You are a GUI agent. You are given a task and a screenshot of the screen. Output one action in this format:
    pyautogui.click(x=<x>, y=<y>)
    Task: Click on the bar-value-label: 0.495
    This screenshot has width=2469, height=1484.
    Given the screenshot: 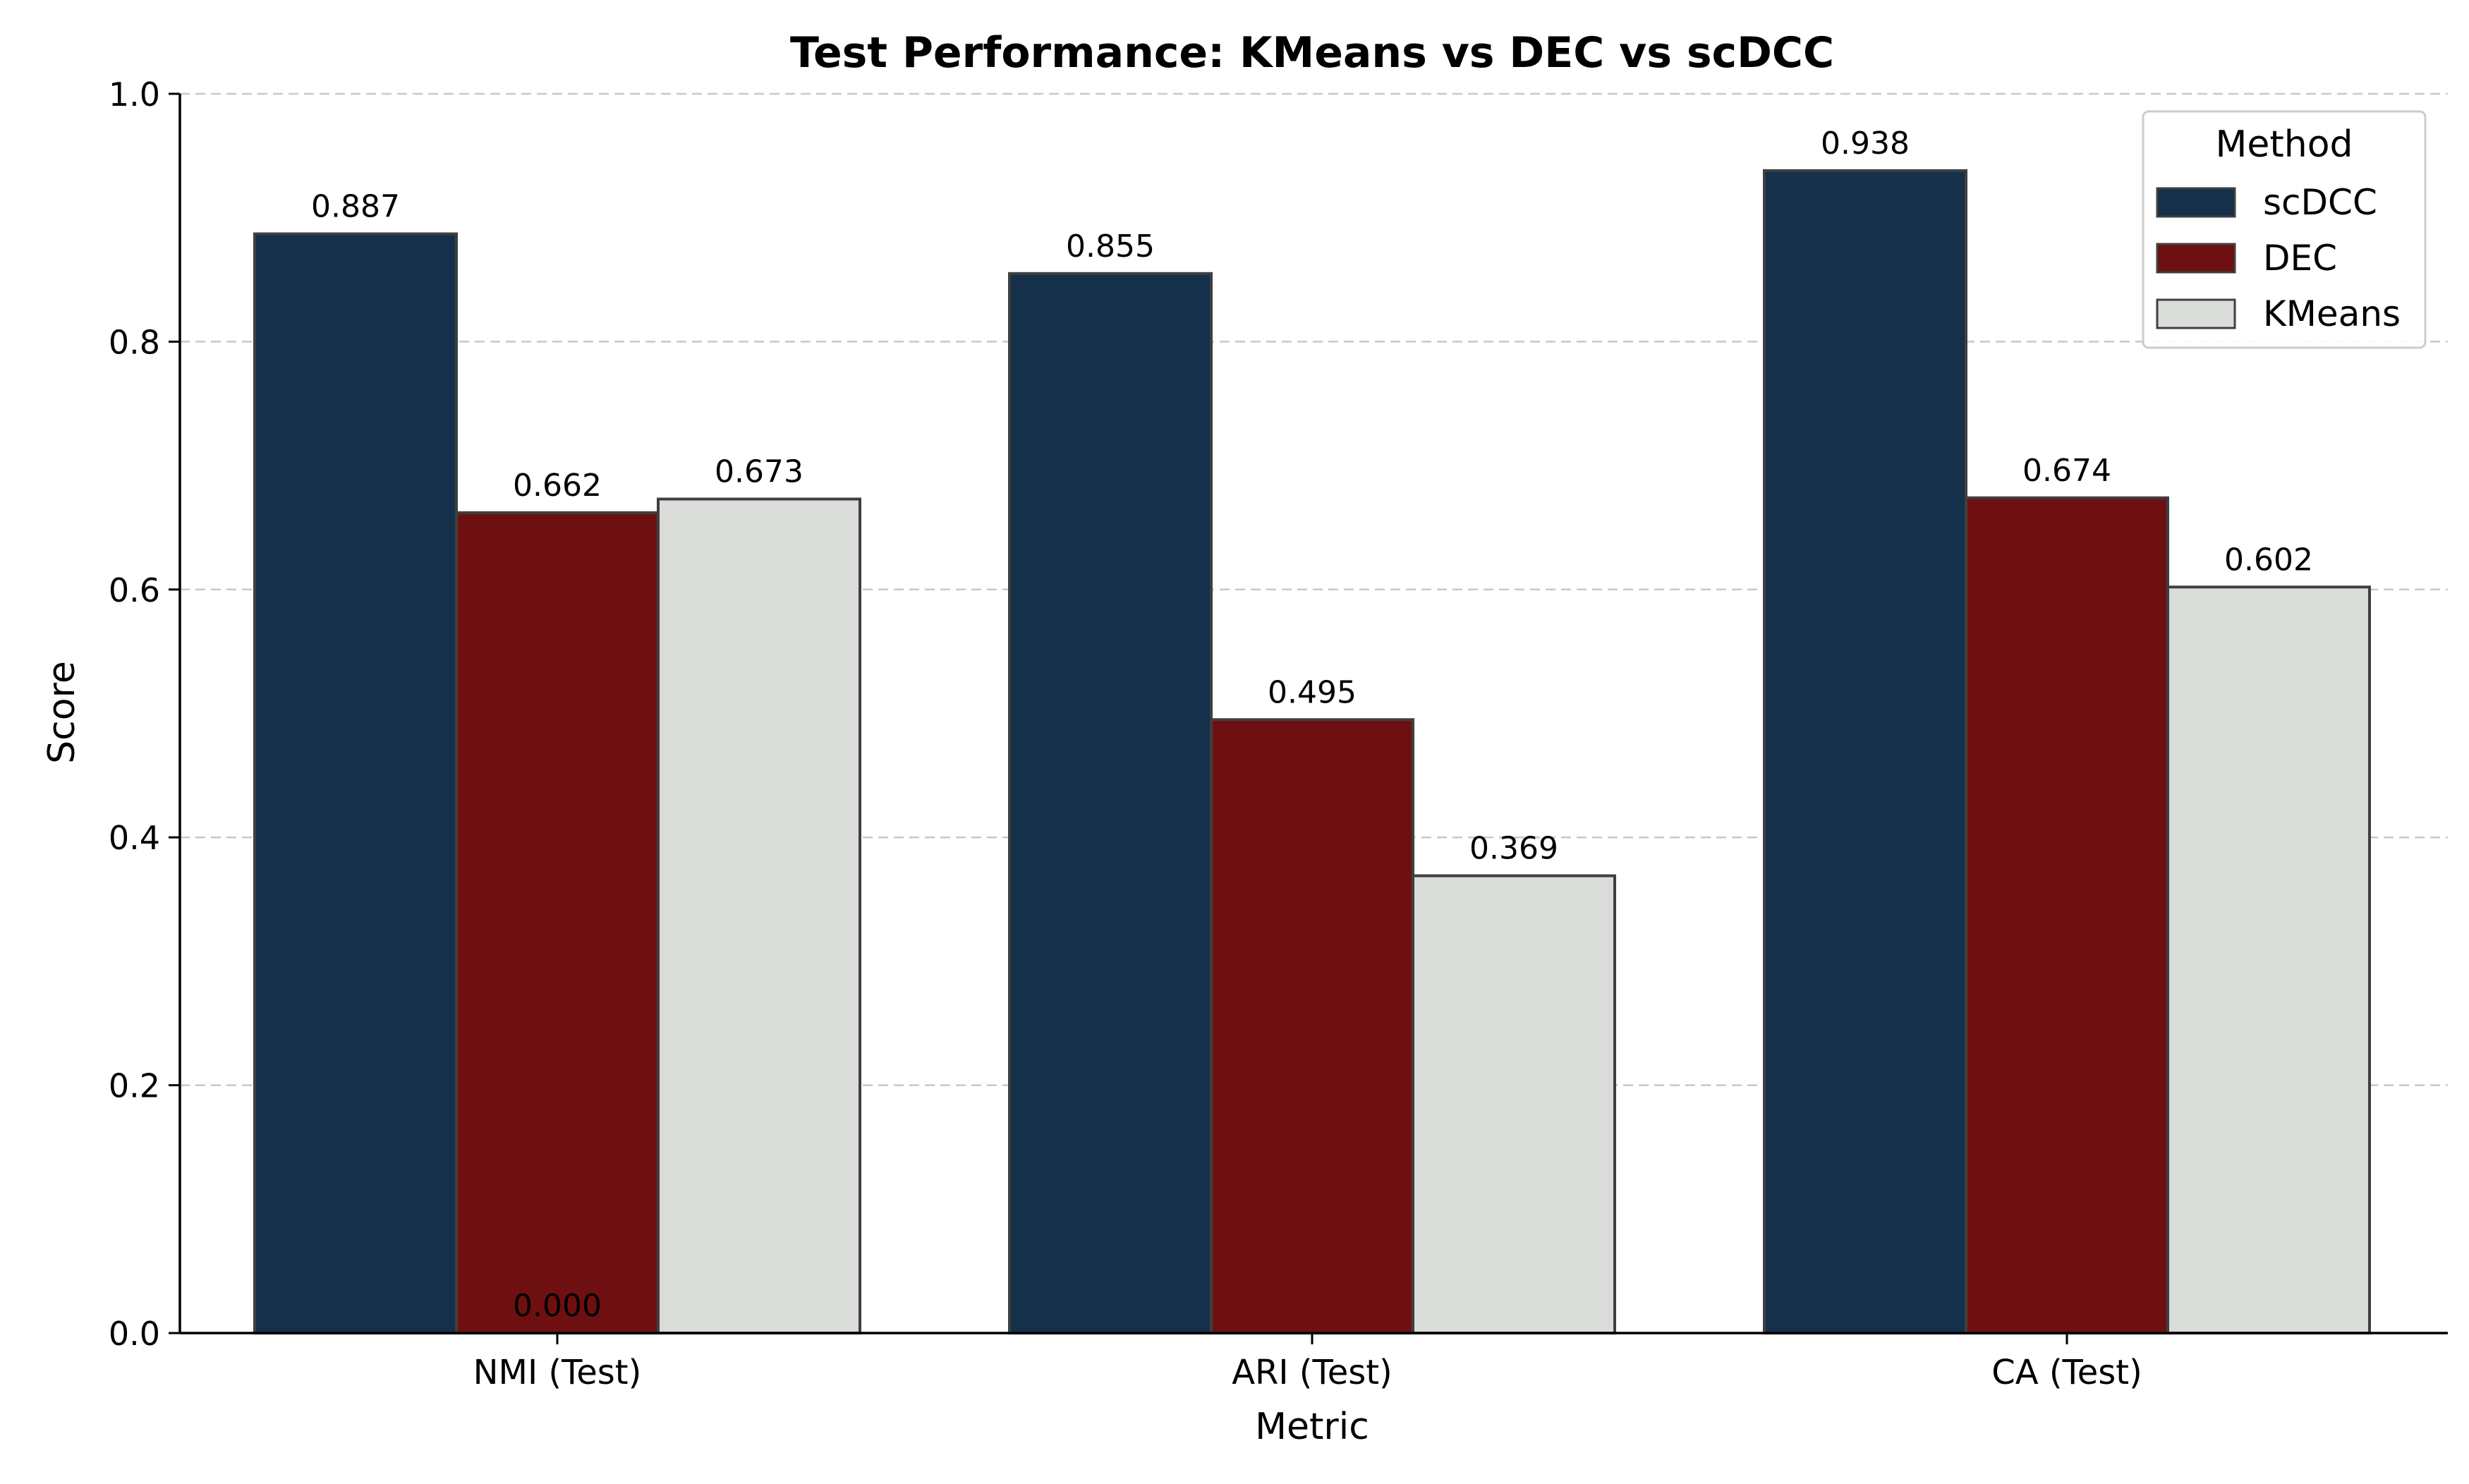 What is the action you would take?
    pyautogui.click(x=1312, y=692)
    